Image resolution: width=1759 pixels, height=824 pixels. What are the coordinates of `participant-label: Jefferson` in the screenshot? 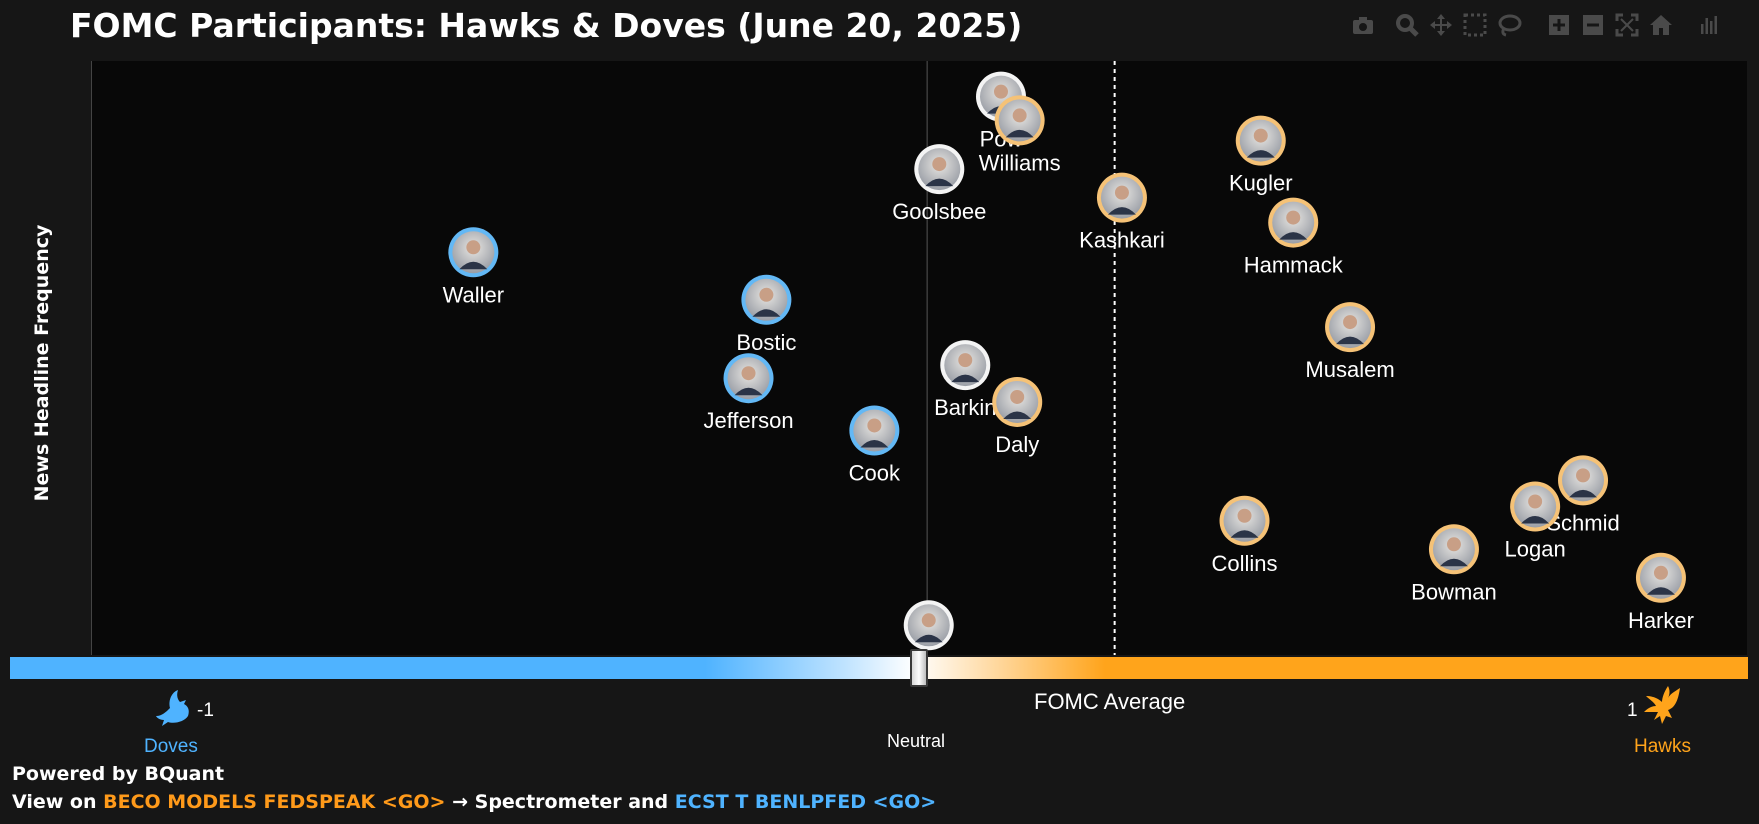 It's located at (748, 420).